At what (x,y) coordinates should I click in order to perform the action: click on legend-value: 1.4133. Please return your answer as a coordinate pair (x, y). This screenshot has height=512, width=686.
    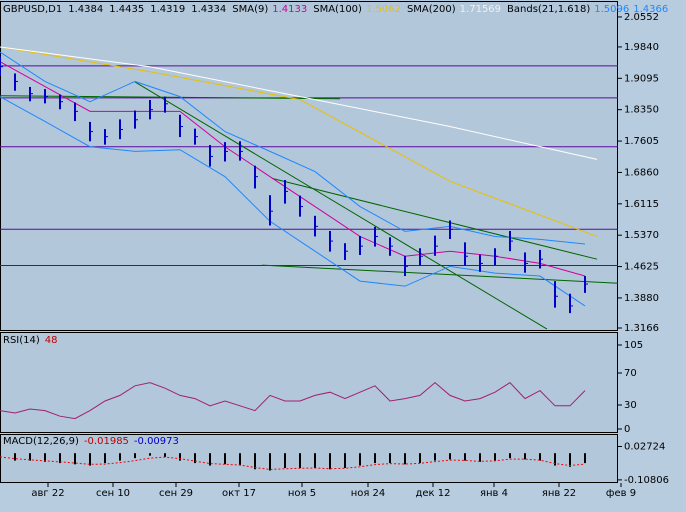
    Looking at the image, I should click on (289, 9).